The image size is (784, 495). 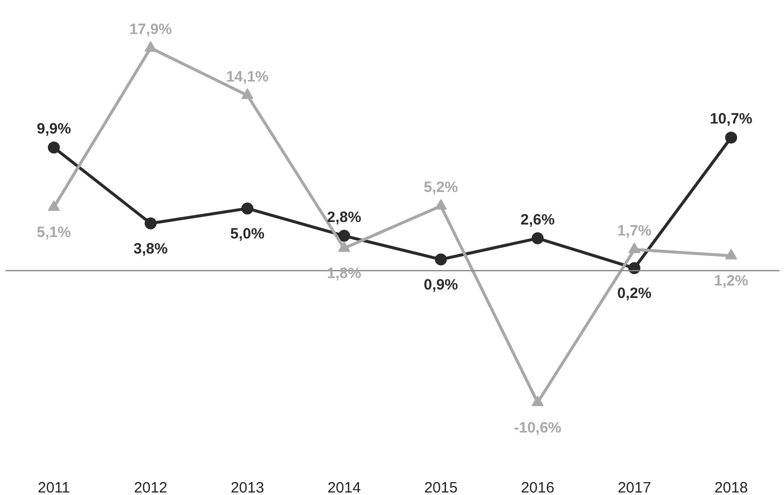 What do you see at coordinates (53, 233) in the screenshot?
I see `data-label: 5,1%` at bounding box center [53, 233].